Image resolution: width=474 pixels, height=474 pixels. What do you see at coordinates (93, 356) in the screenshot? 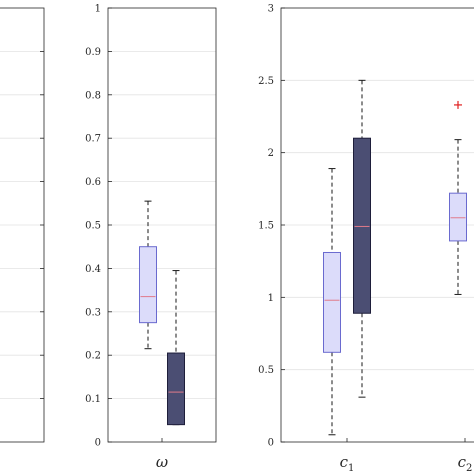
I see `y-tick-label: 0.2` at bounding box center [93, 356].